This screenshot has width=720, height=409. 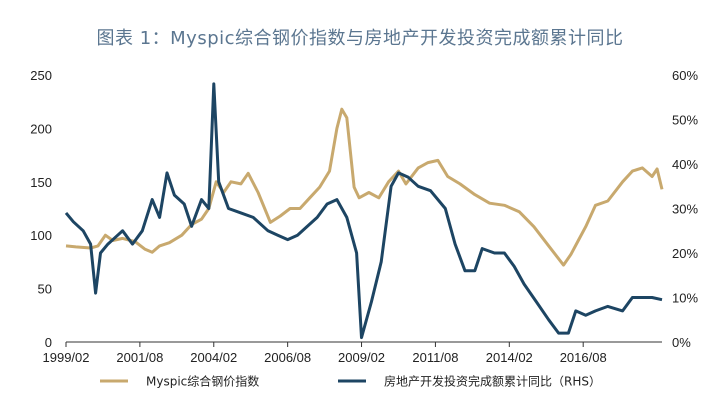 What do you see at coordinates (202, 381) in the screenshot?
I see `legend-label: Myspic综合钢价指数` at bounding box center [202, 381].